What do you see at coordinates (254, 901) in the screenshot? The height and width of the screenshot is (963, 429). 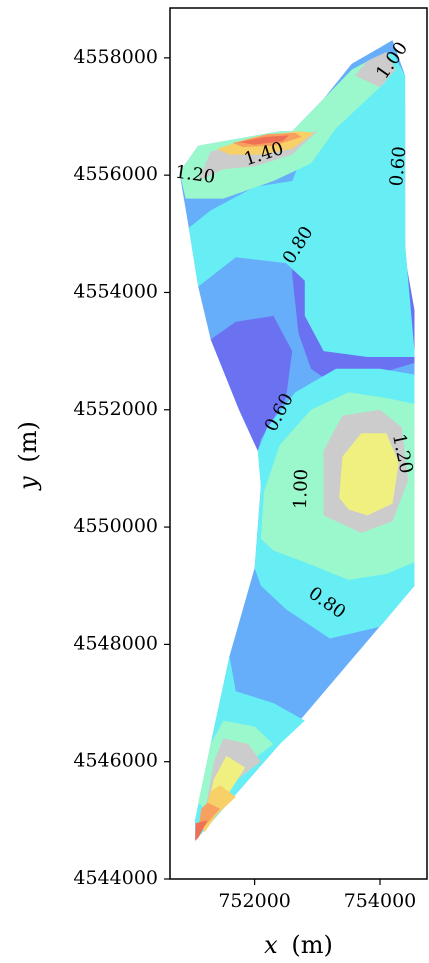 I see `x-tick-label-0: 752000` at bounding box center [254, 901].